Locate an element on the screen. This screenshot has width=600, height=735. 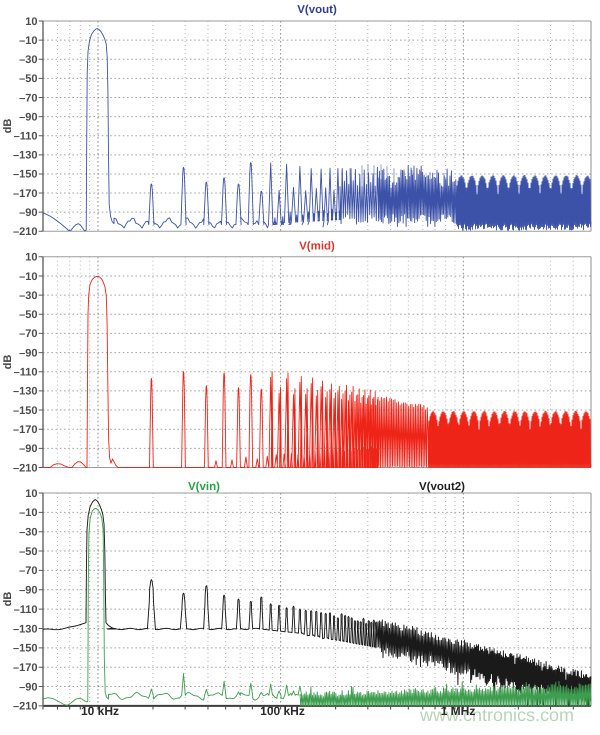
svg-text: www.cntronics.com is located at coordinates (496, 715).